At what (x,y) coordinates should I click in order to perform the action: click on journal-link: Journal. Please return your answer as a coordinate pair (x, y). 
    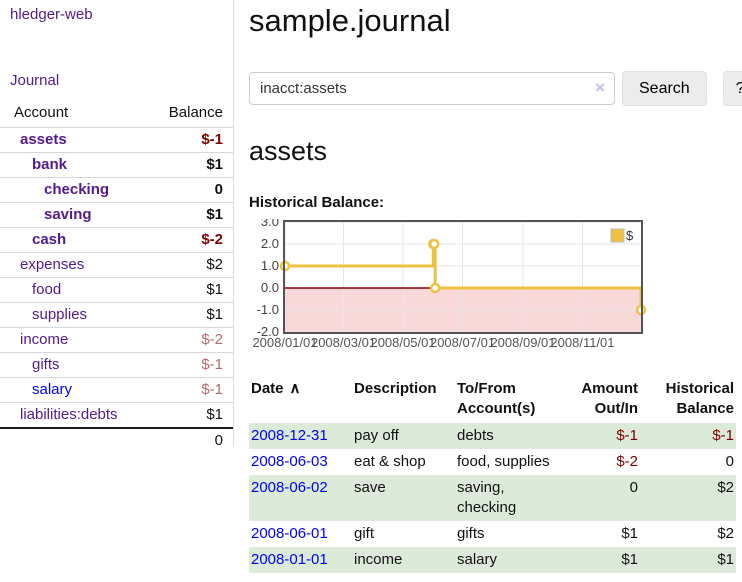
    Looking at the image, I should click on (35, 80).